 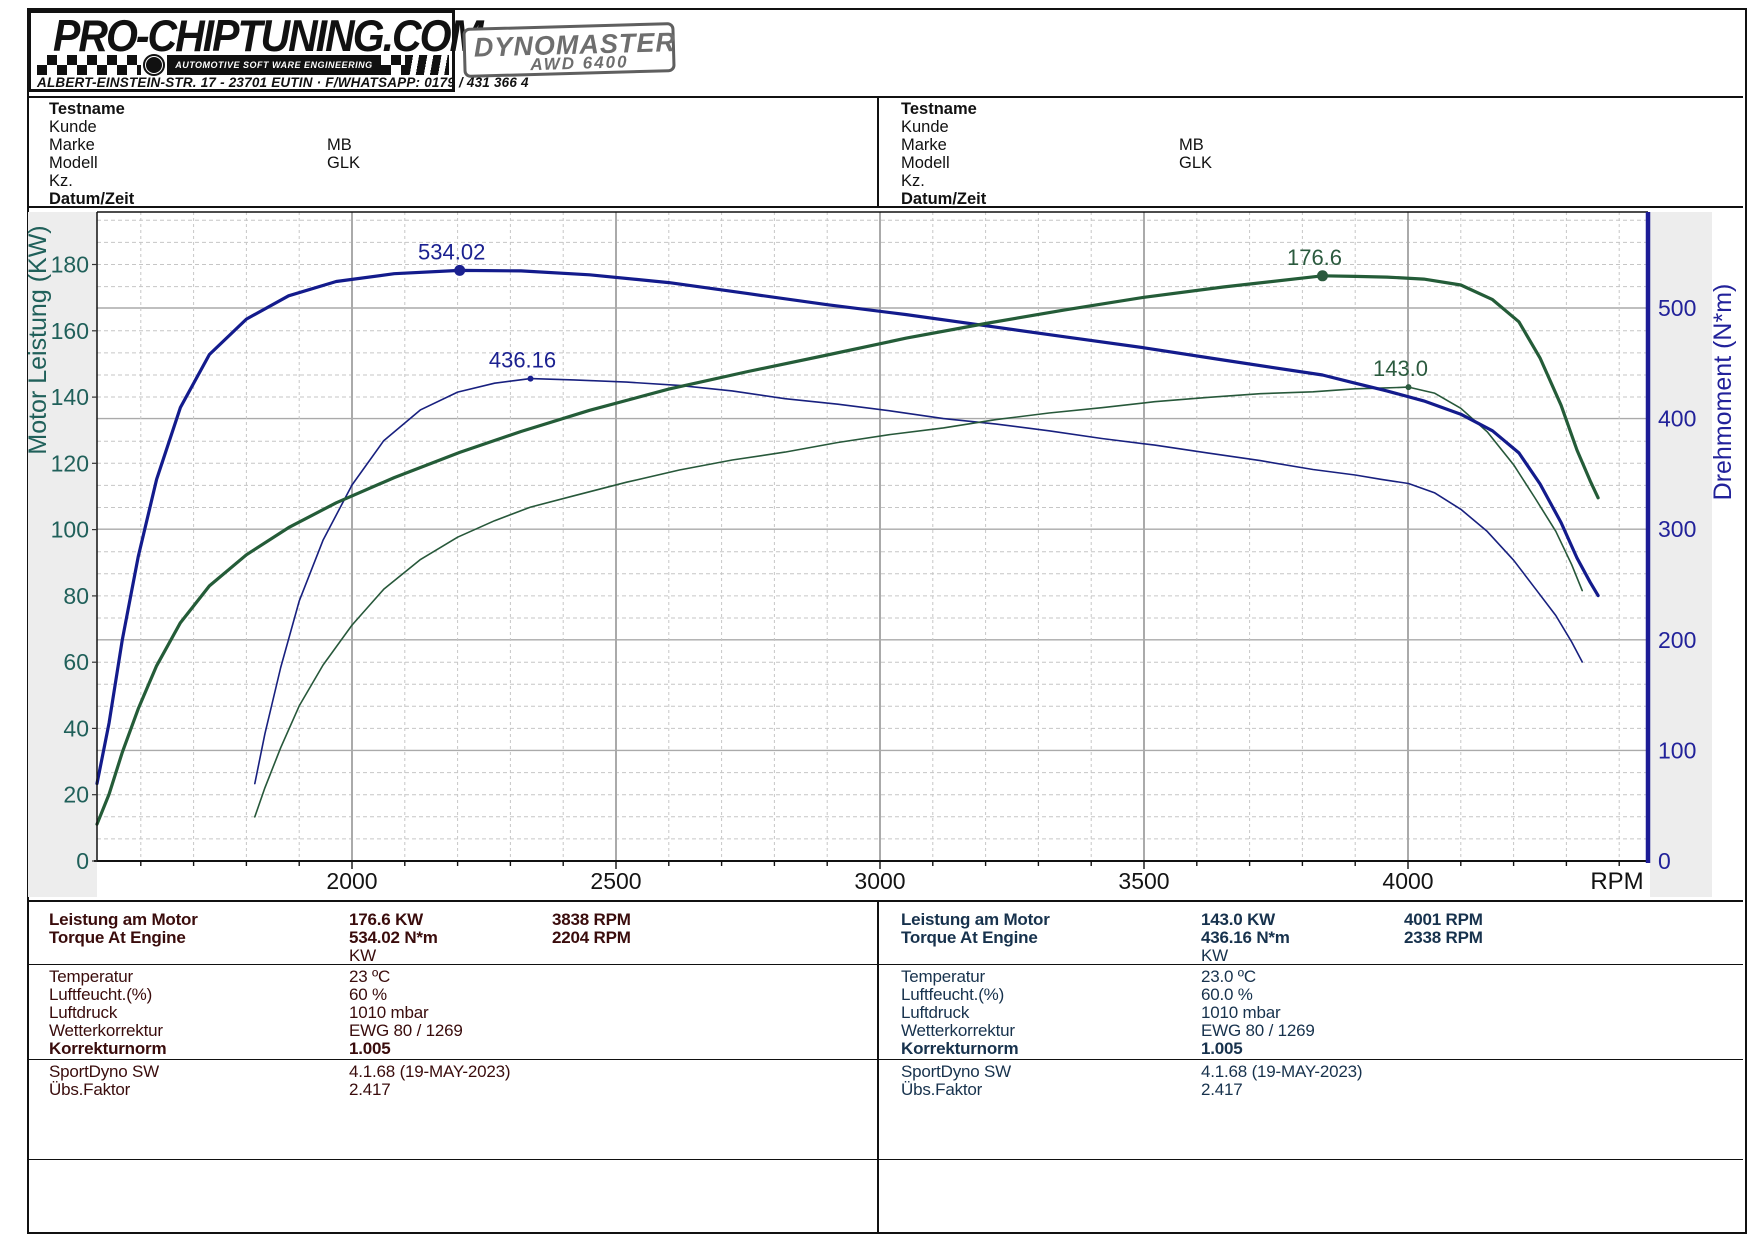 I want to click on result-value: 534.02 N*m, so click(x=393, y=937).